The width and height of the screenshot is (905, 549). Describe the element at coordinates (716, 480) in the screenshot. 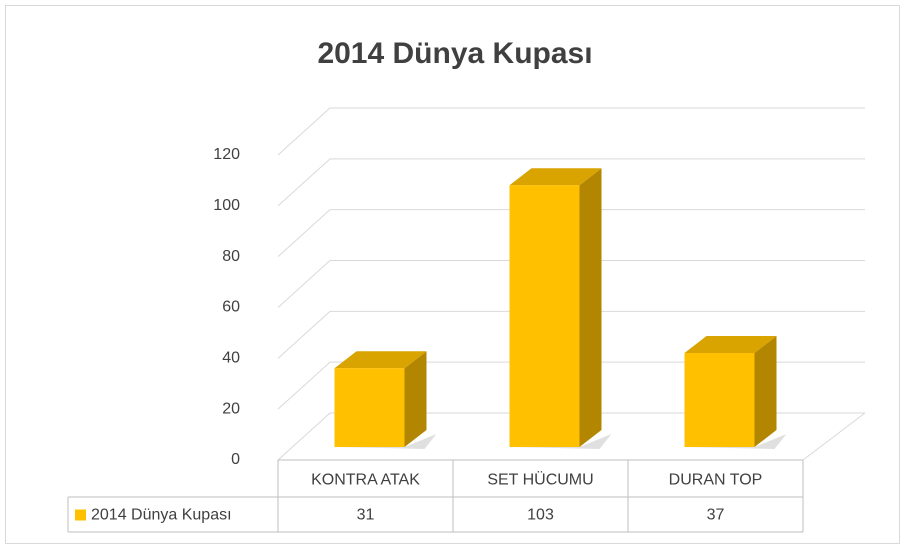

I see `x-tick-label: DURAN TOP` at that location.